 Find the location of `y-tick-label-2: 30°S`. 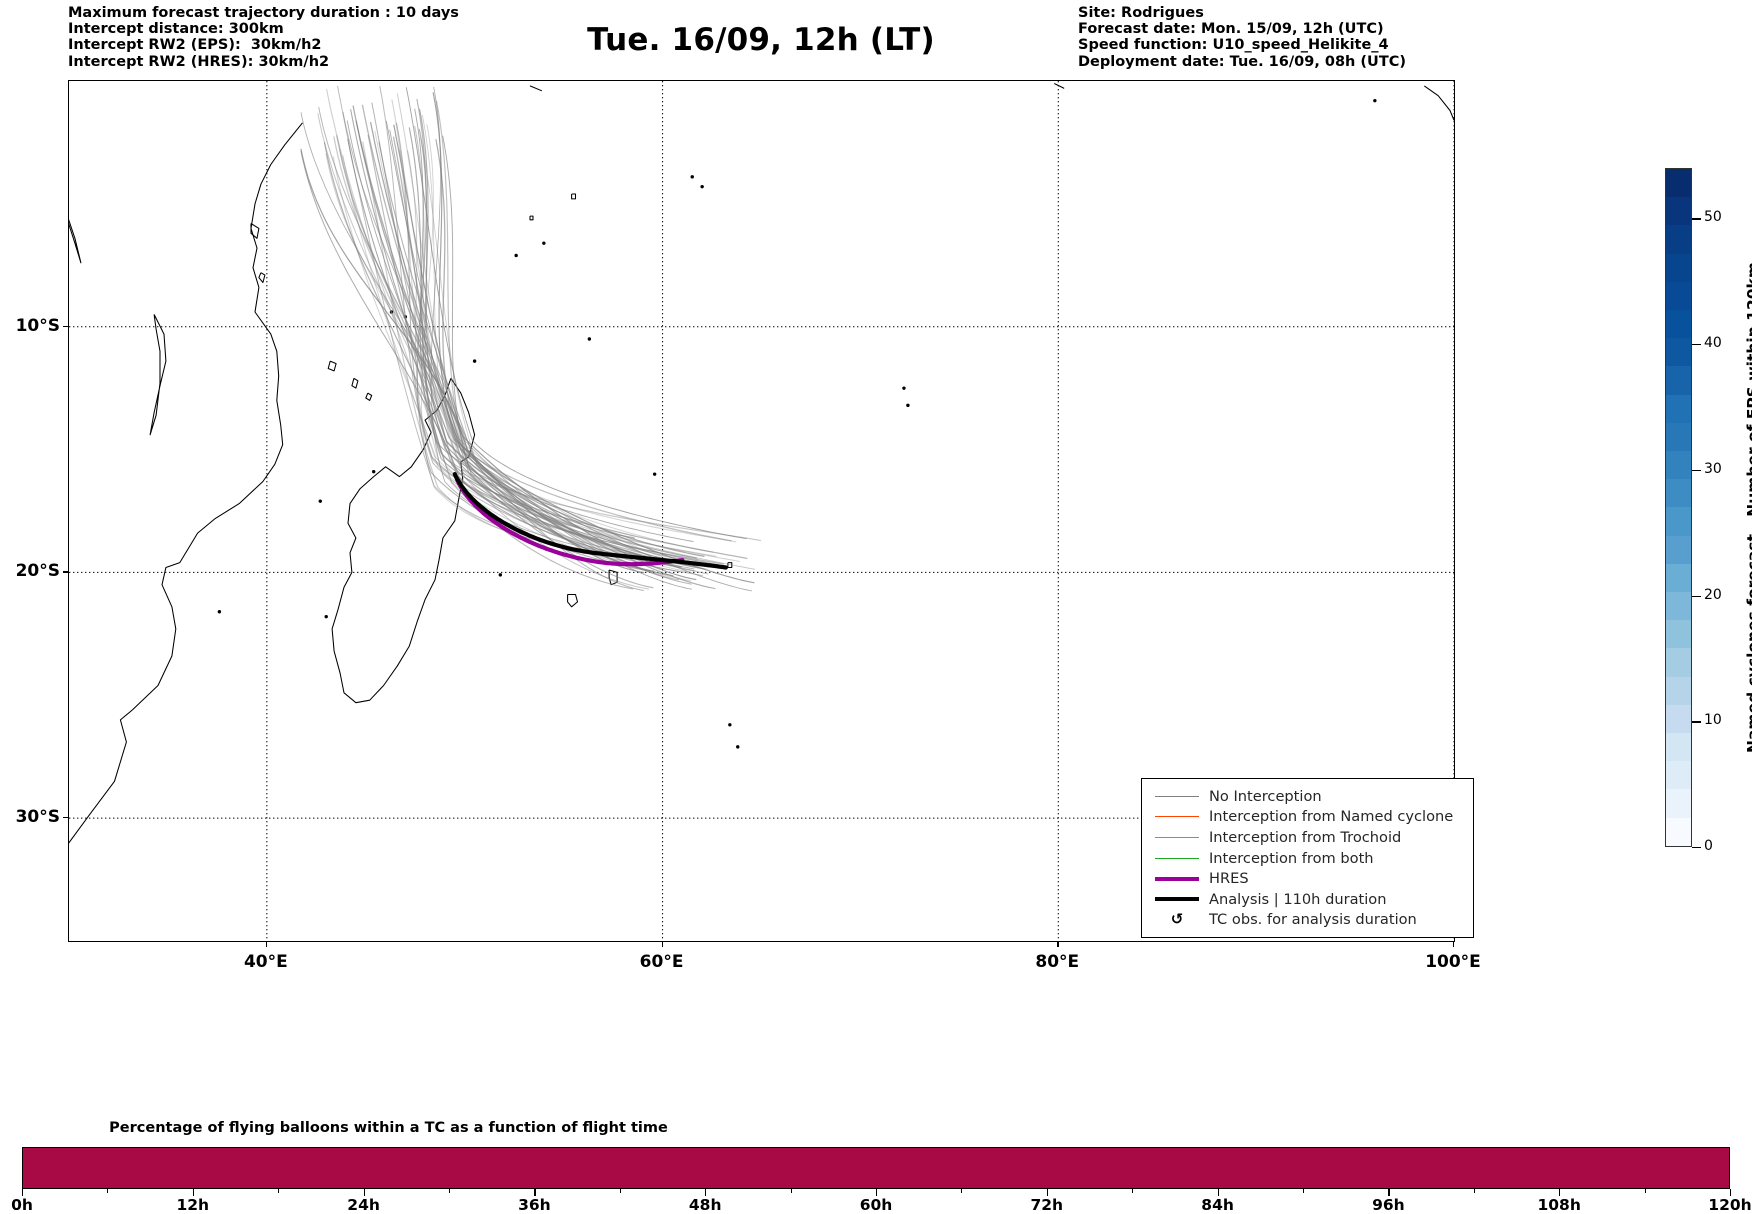

y-tick-label-2: 30°S is located at coordinates (37, 817).